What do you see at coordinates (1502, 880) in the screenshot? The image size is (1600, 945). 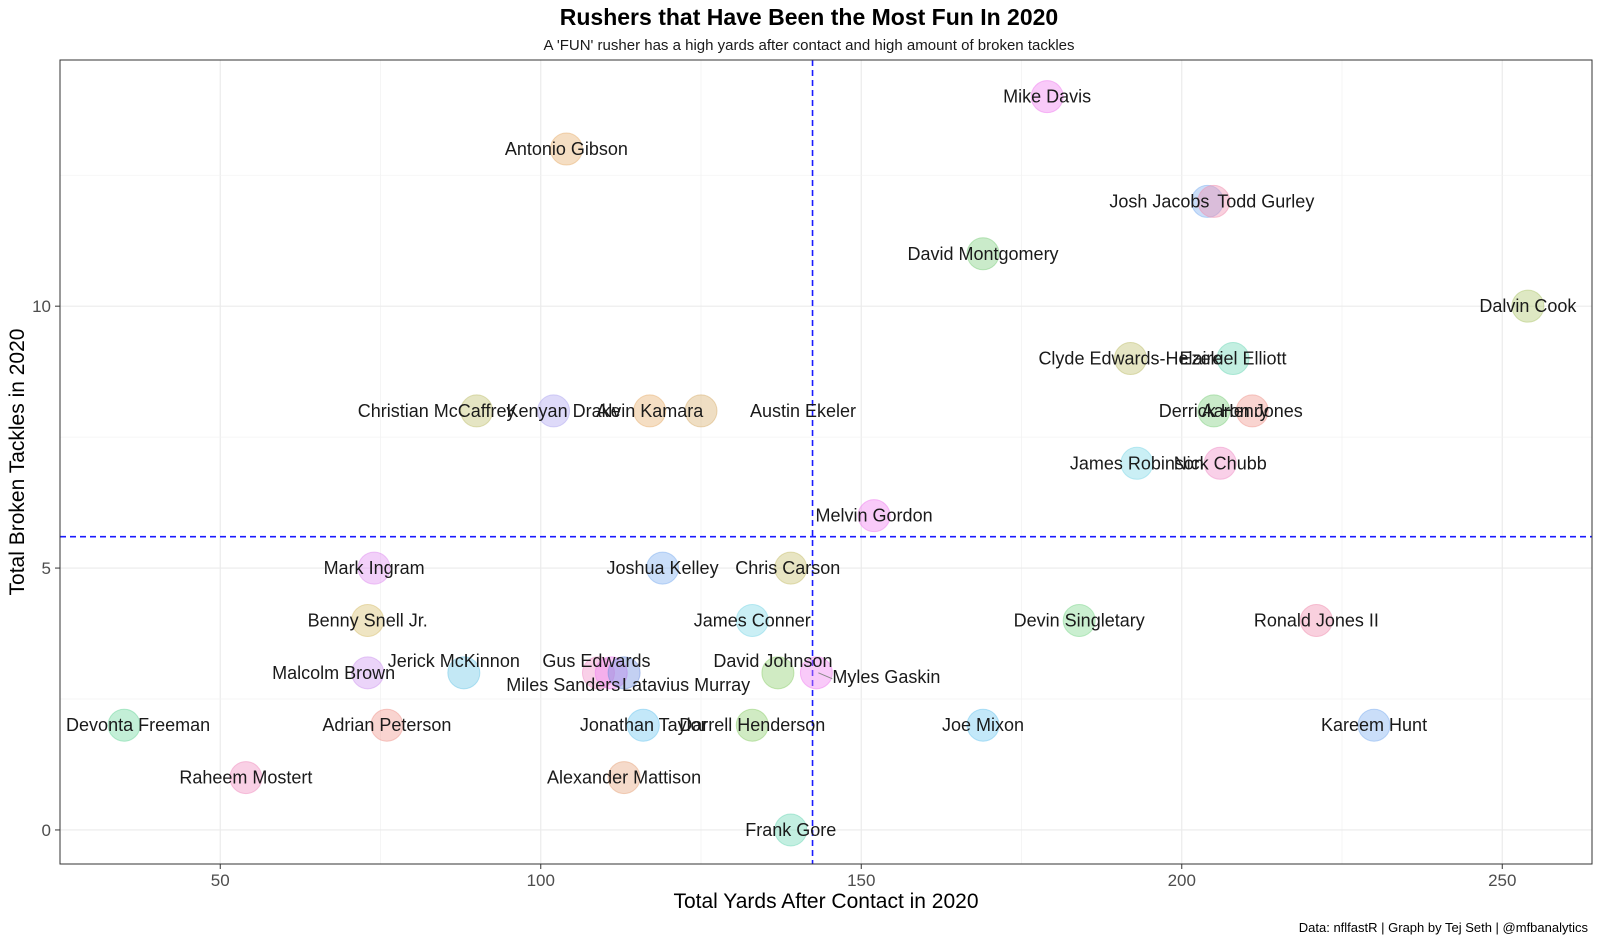 I see `x-tick-label: 250` at bounding box center [1502, 880].